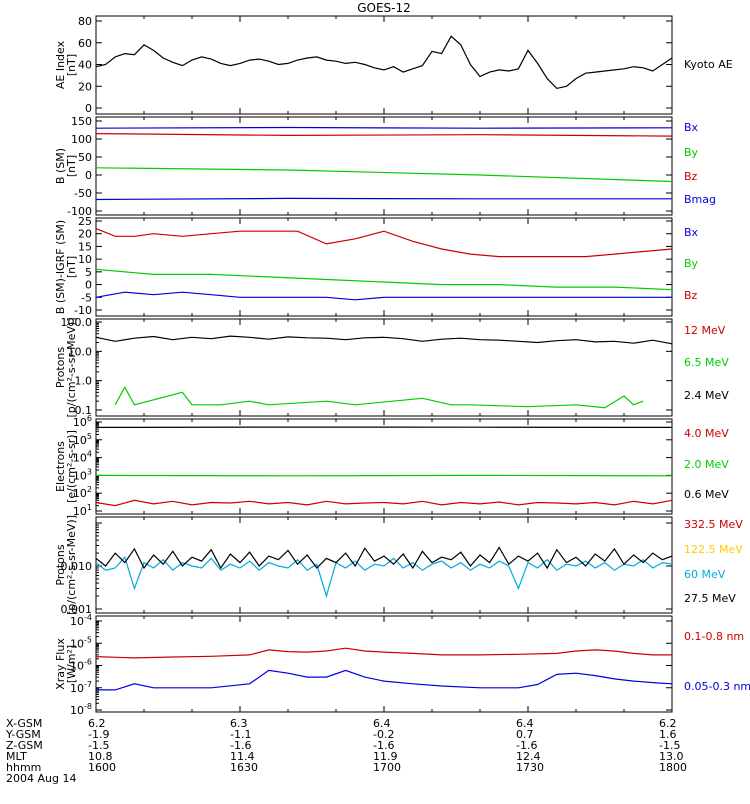  Describe the element at coordinates (705, 330) in the screenshot. I see `legend-label: 12 MeV` at that location.